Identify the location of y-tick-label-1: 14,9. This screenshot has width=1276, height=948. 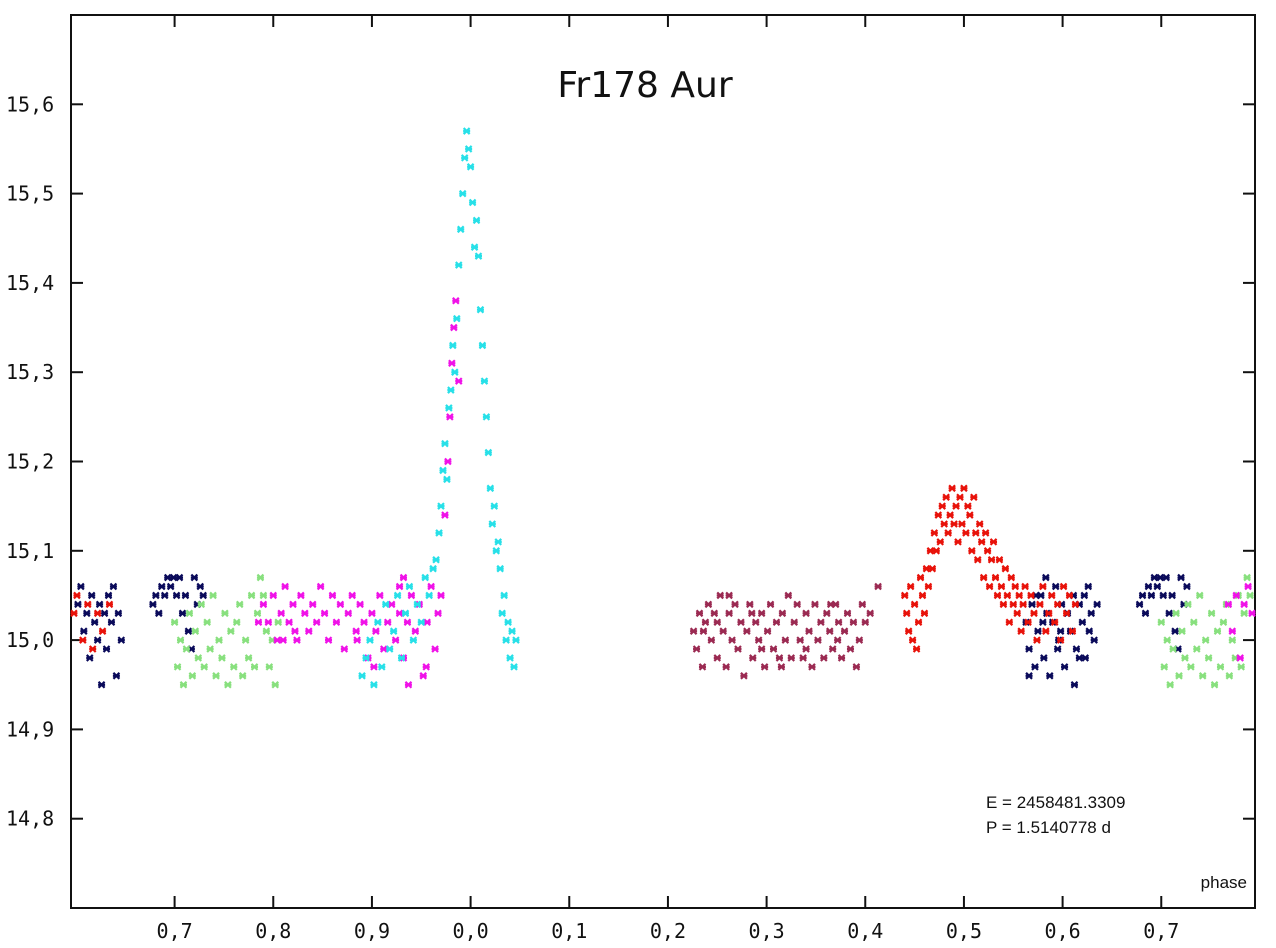
(30, 729).